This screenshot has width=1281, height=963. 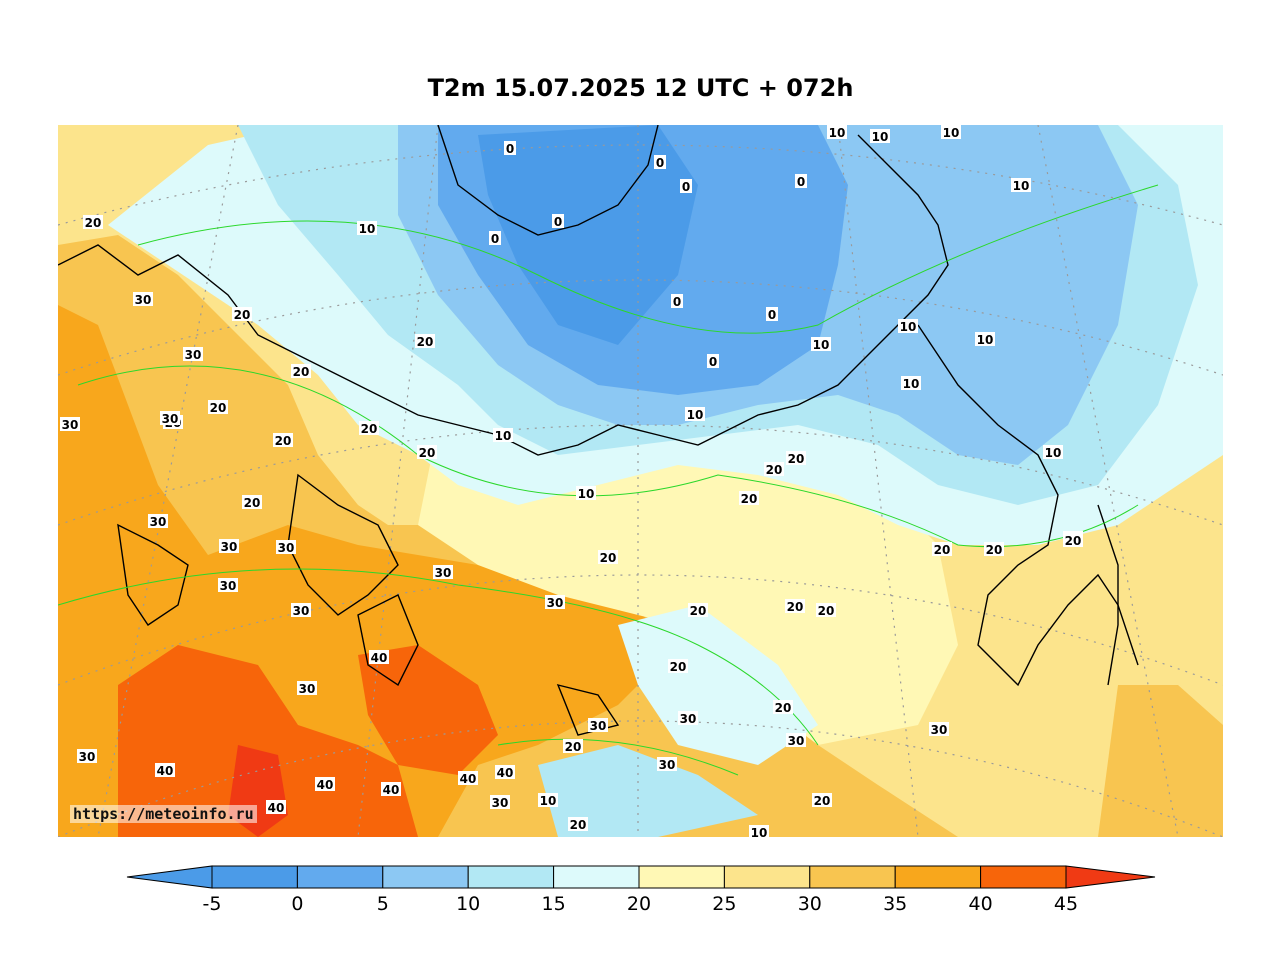 What do you see at coordinates (1066, 904) in the screenshot?
I see `colorbar-tick-label: 45` at bounding box center [1066, 904].